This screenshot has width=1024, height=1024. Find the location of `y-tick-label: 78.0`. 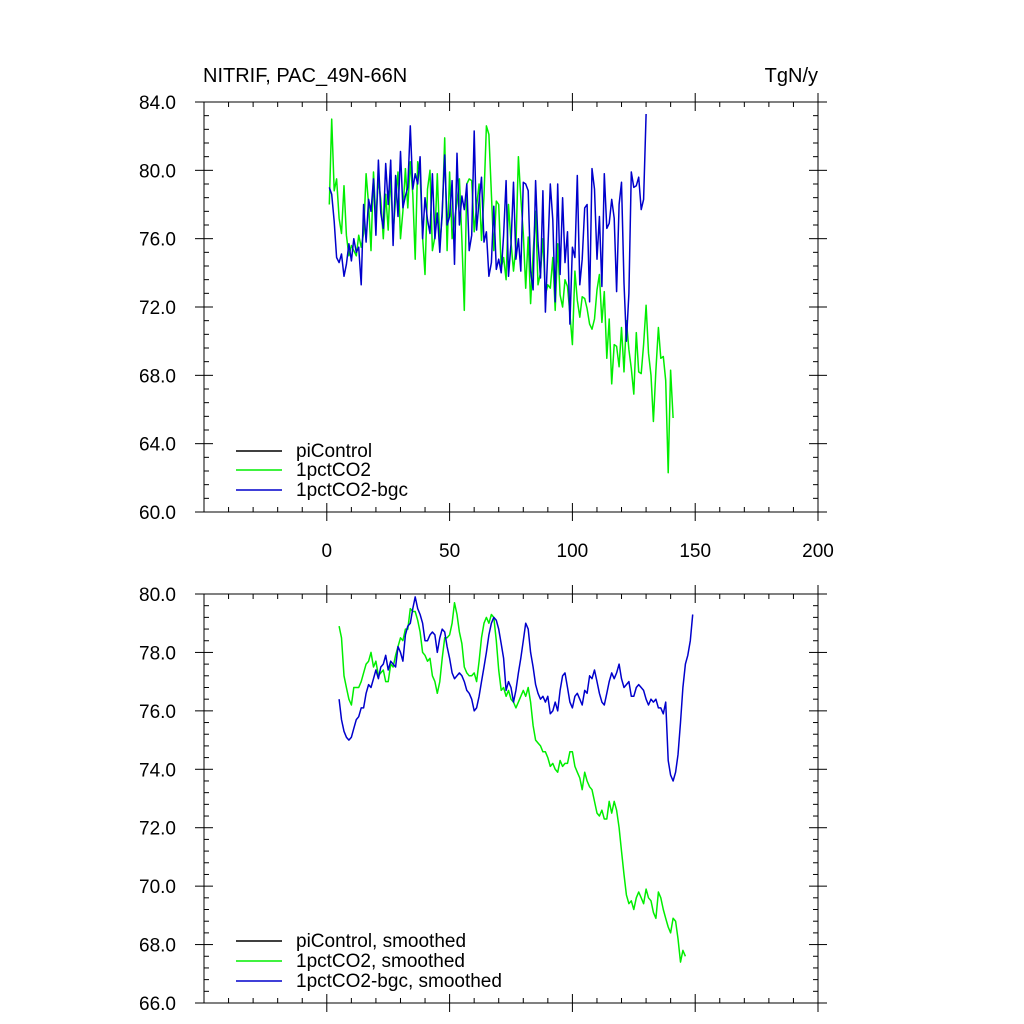

y-tick-label: 78.0 is located at coordinates (157, 653).